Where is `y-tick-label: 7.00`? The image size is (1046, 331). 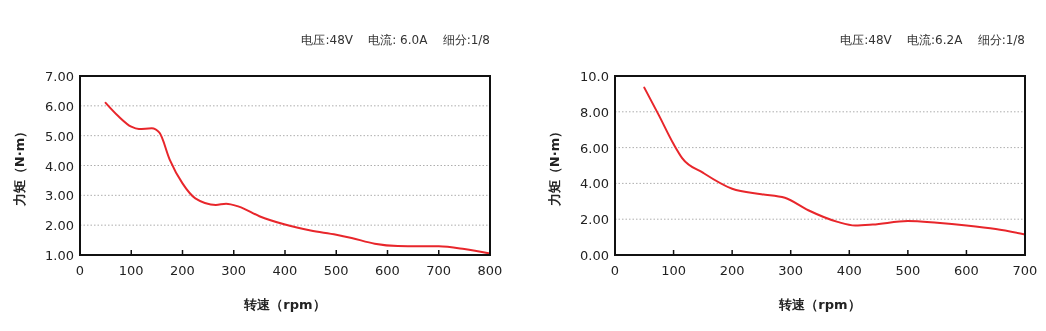
y-tick-label: 7.00 is located at coordinates (59, 76).